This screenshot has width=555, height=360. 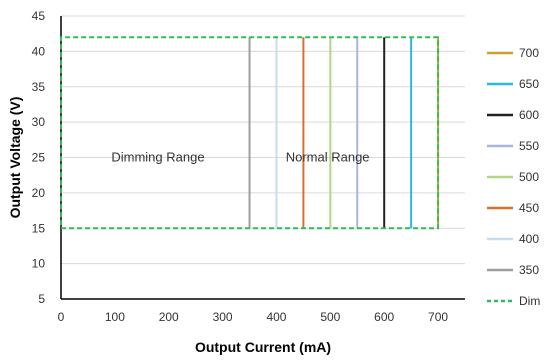 I want to click on legend-label: 500, so click(x=529, y=177).